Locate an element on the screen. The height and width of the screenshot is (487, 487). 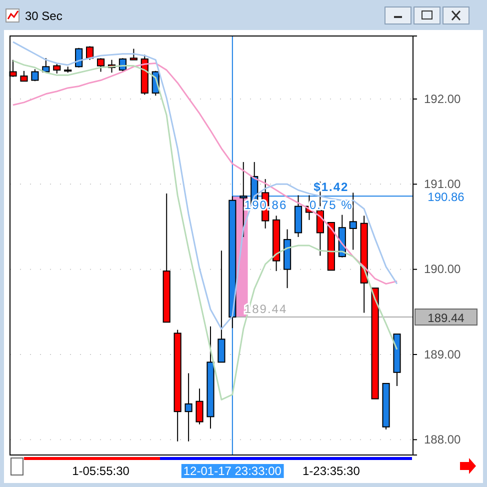
text: 189.44 is located at coordinates (446, 318).